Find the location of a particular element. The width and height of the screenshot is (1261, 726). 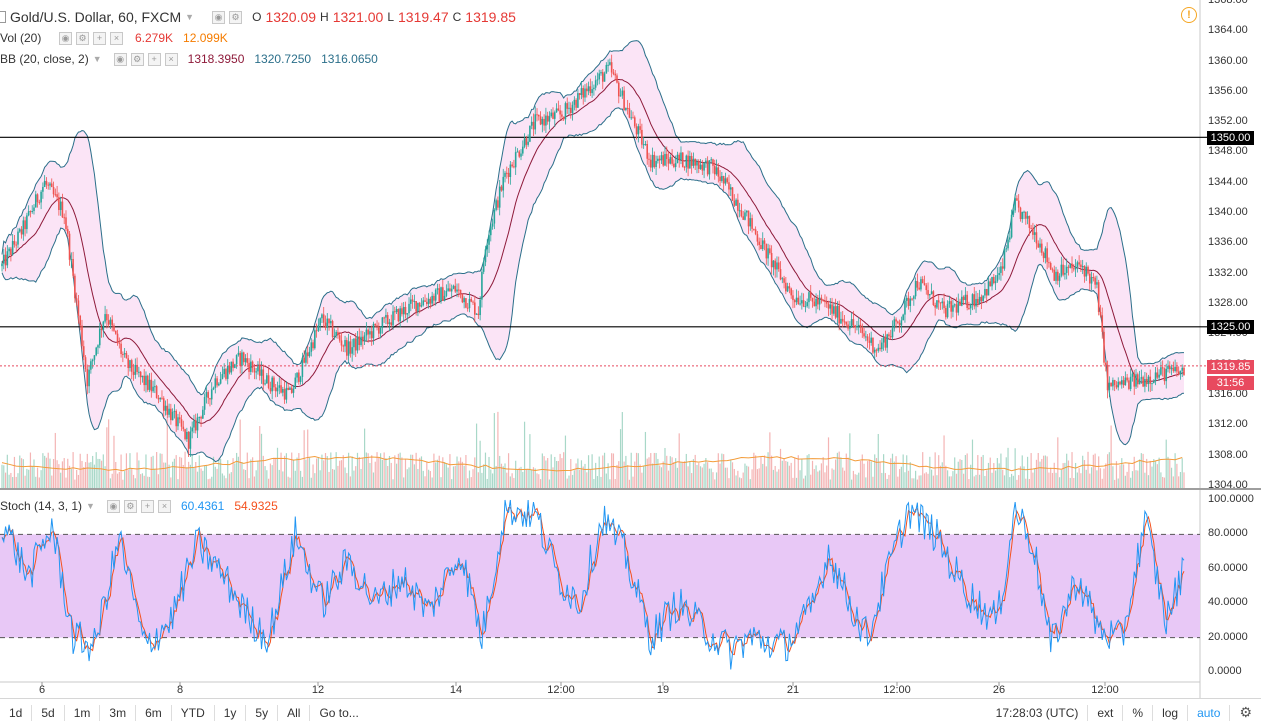

symbol-title: Gold/U.S. Dollar, 60, FXCM is located at coordinates (96, 17).